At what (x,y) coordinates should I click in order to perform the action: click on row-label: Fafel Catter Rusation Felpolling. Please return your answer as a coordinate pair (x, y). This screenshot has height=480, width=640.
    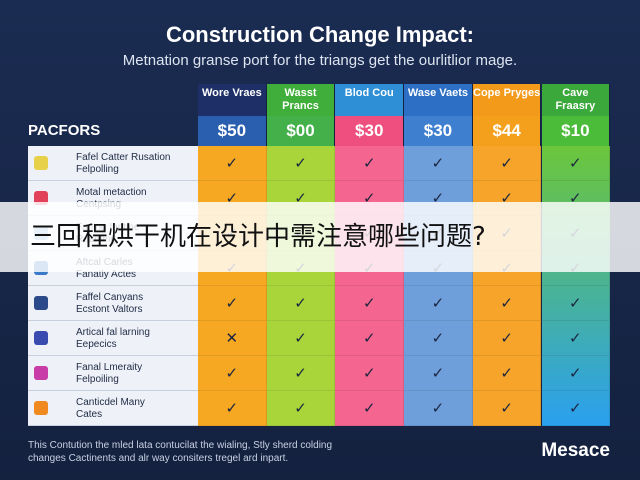
    Looking at the image, I should click on (113, 163).